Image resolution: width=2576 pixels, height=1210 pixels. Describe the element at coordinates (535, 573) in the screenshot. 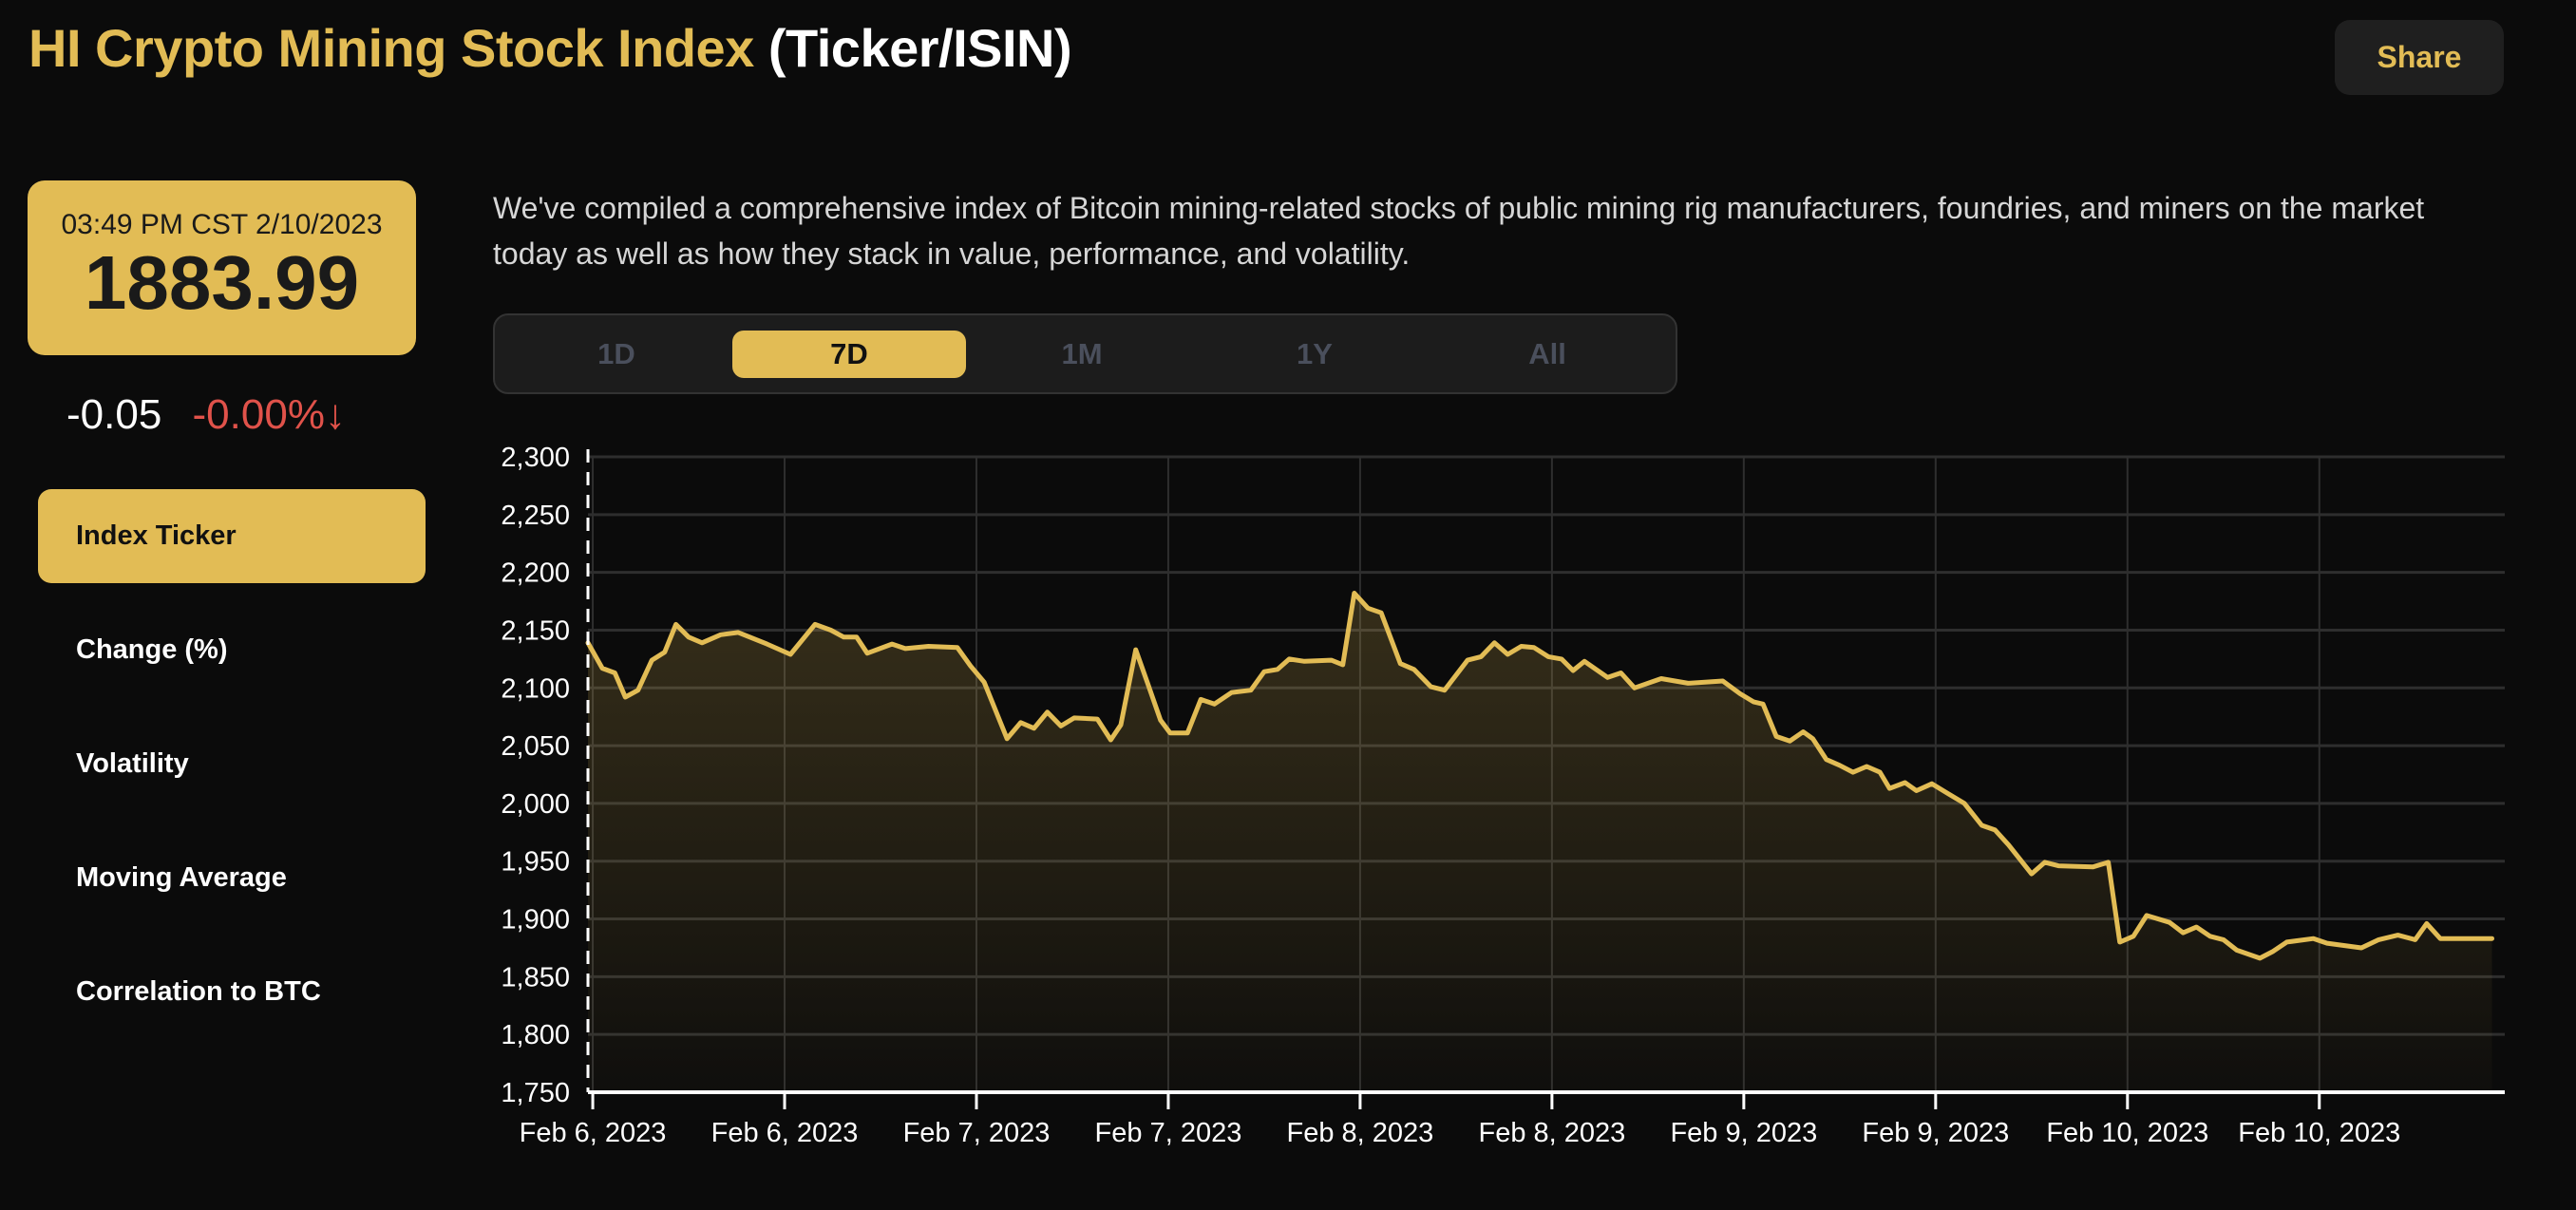

I see `y-tick-label: 2,200` at that location.